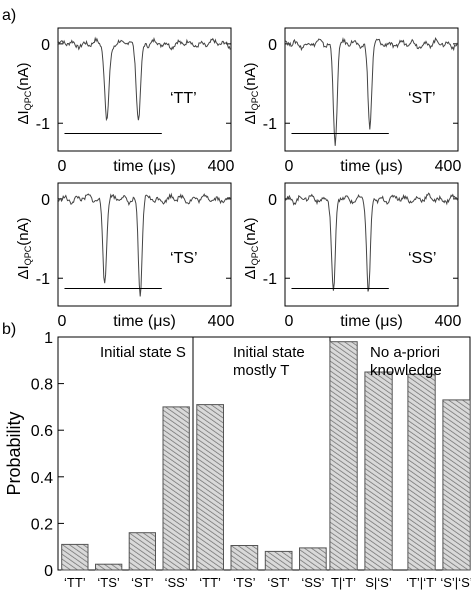 The image size is (471, 609). Describe the element at coordinates (9, 329) in the screenshot. I see `panel-b-label: b)` at that location.